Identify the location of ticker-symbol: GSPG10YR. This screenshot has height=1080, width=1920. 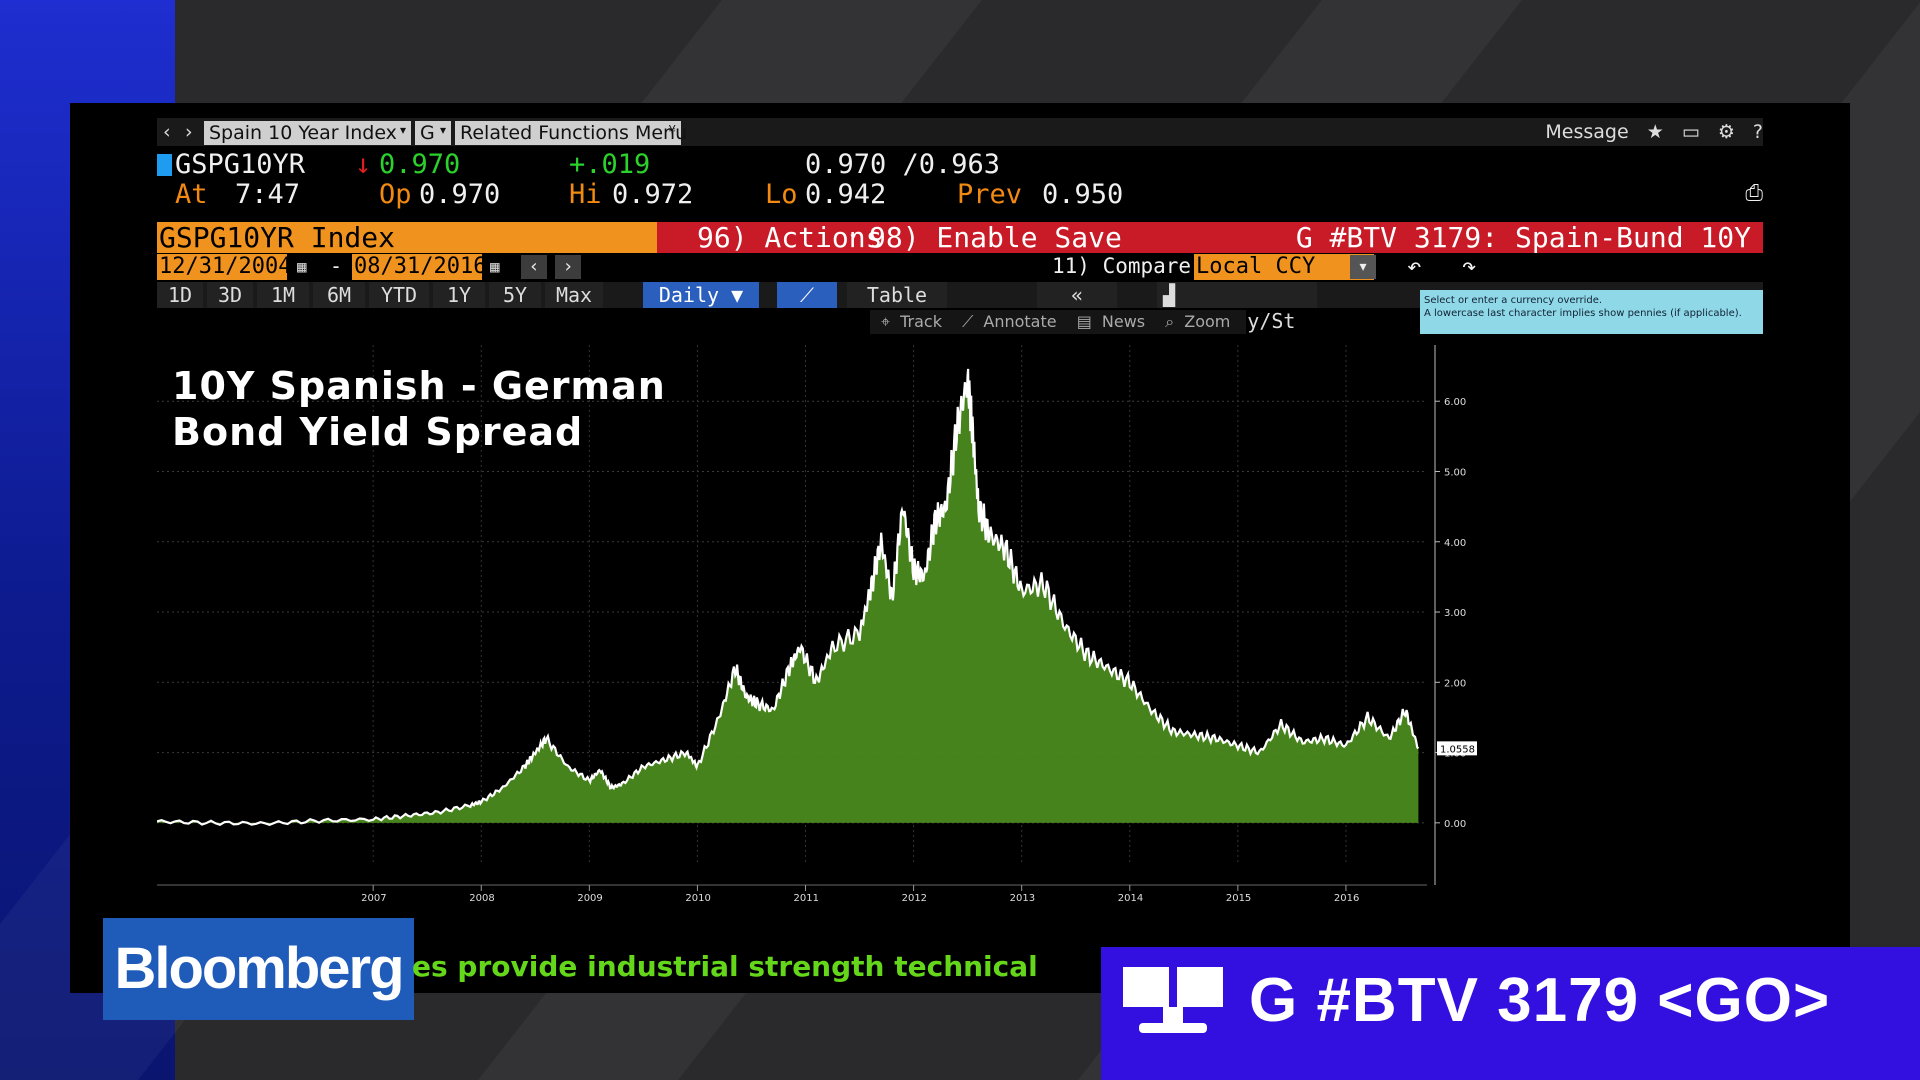
(240, 164).